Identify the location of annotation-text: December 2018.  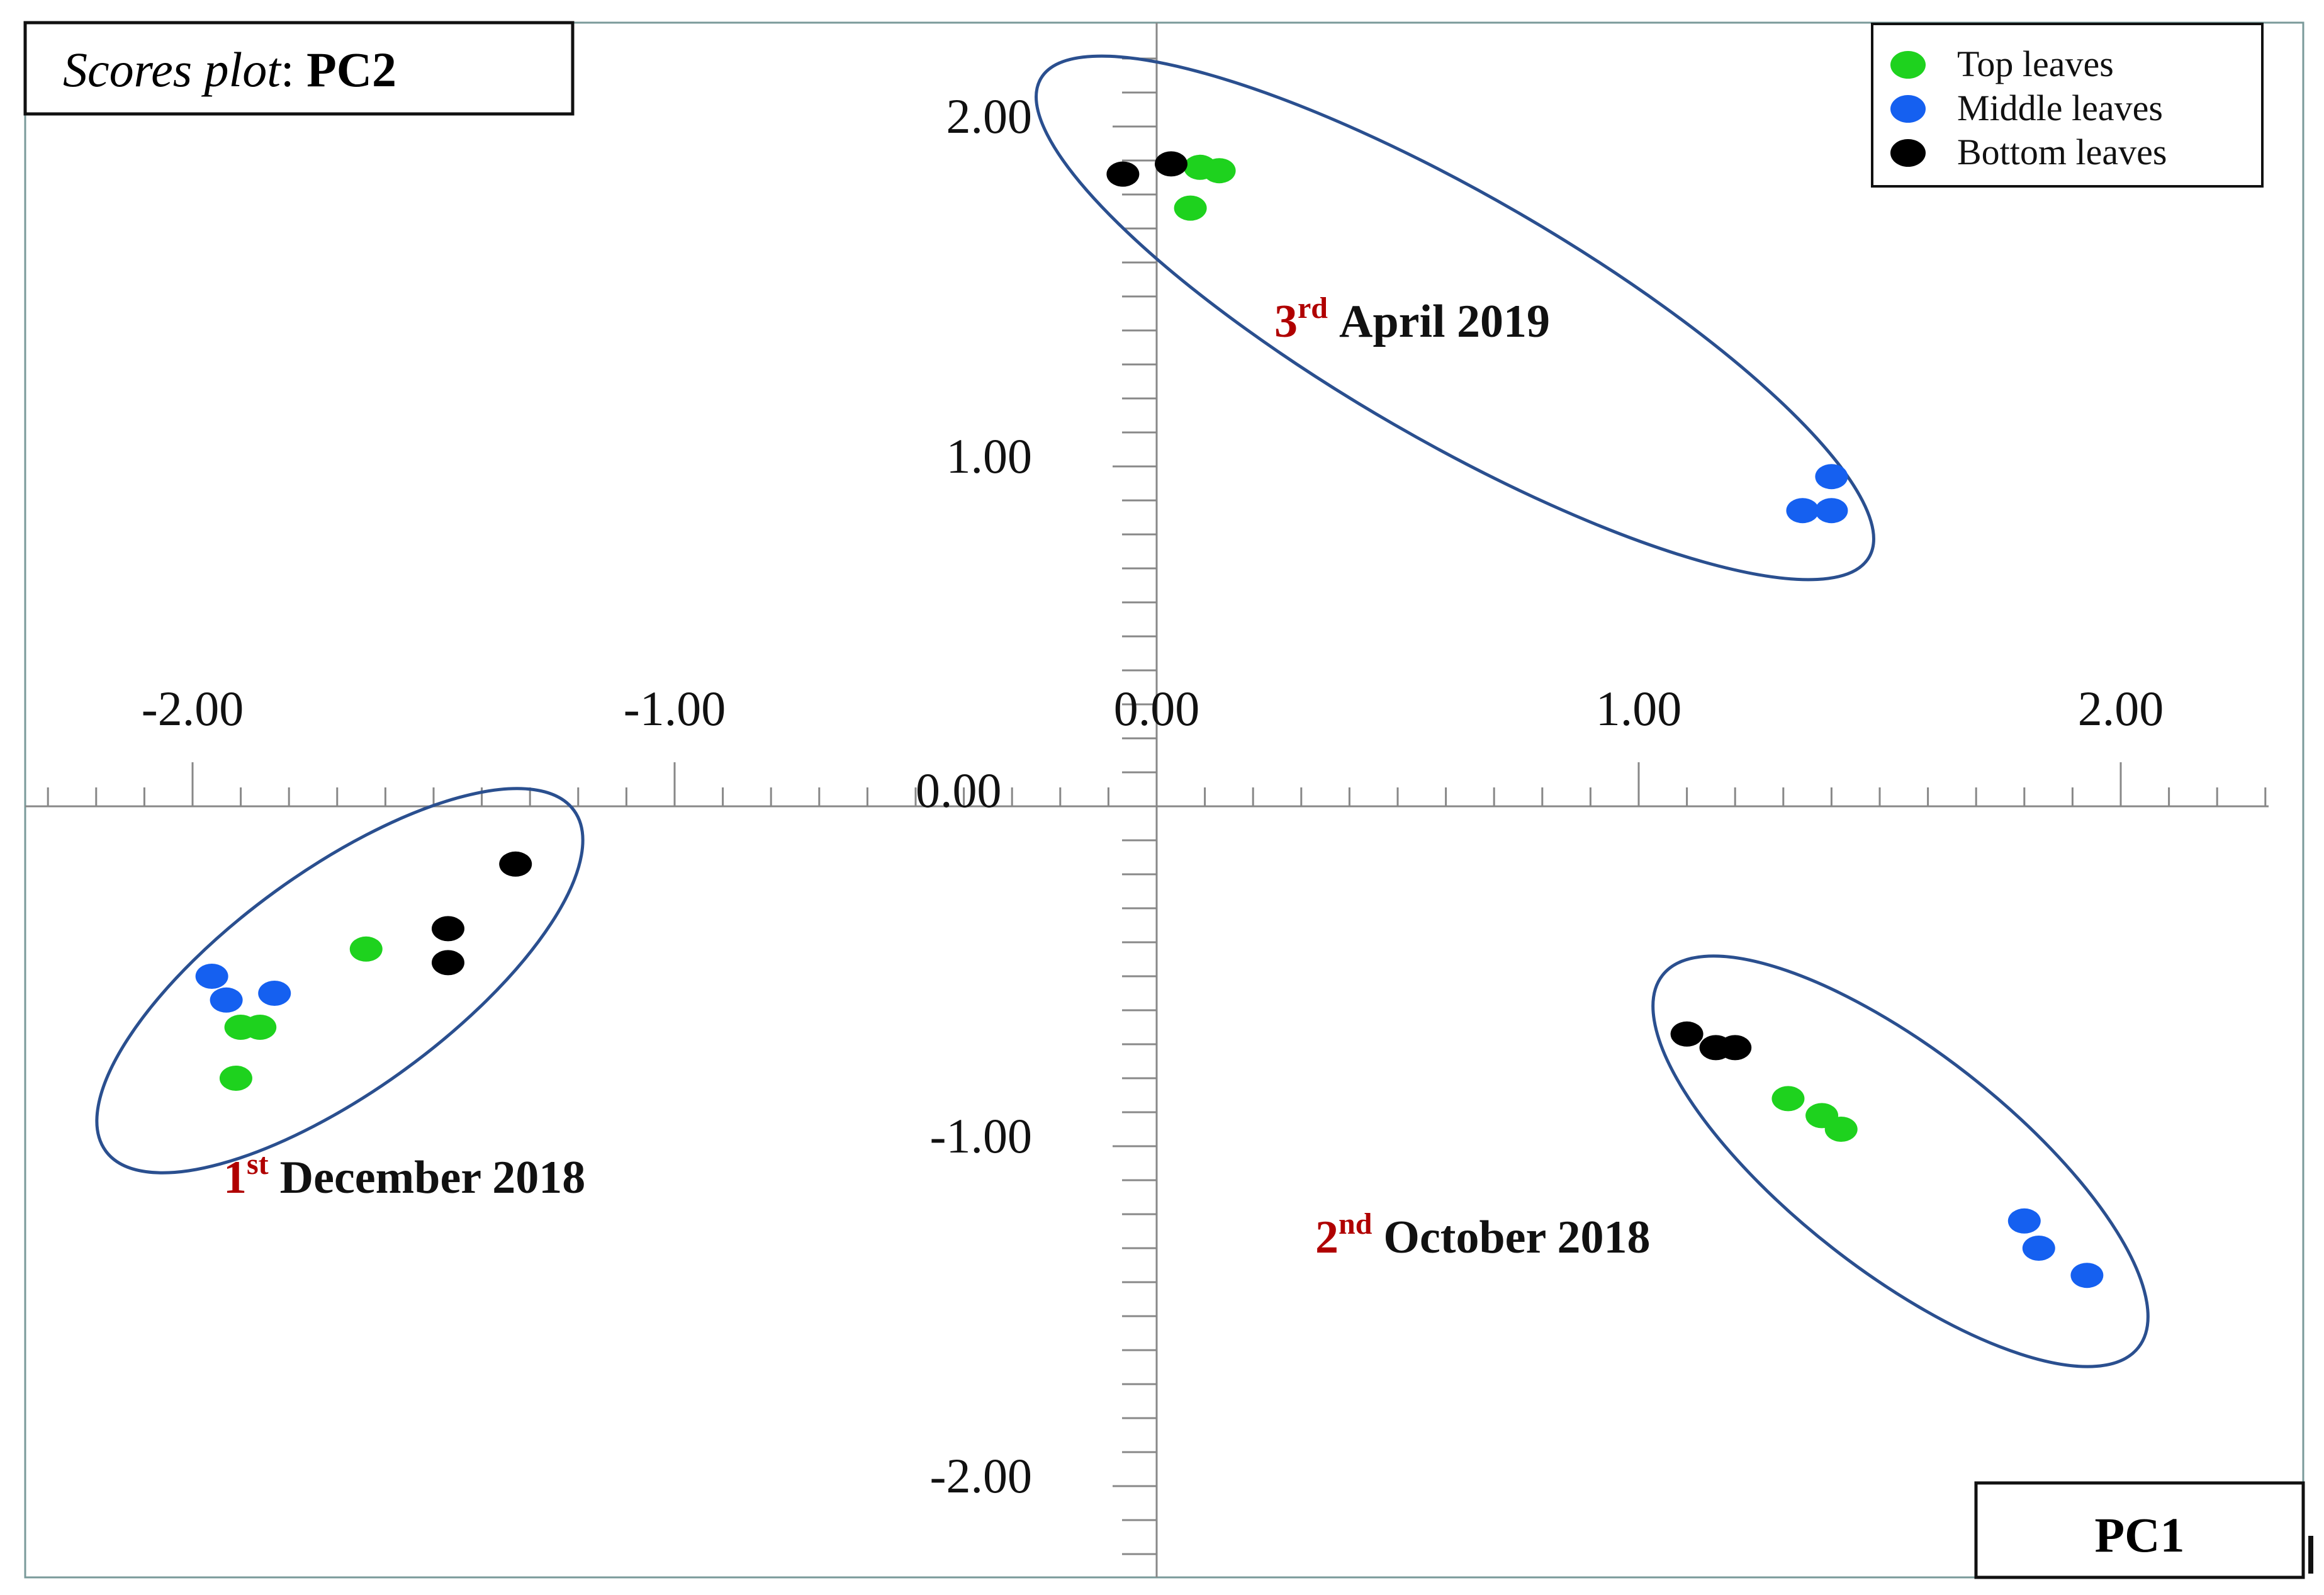
(433, 1177).